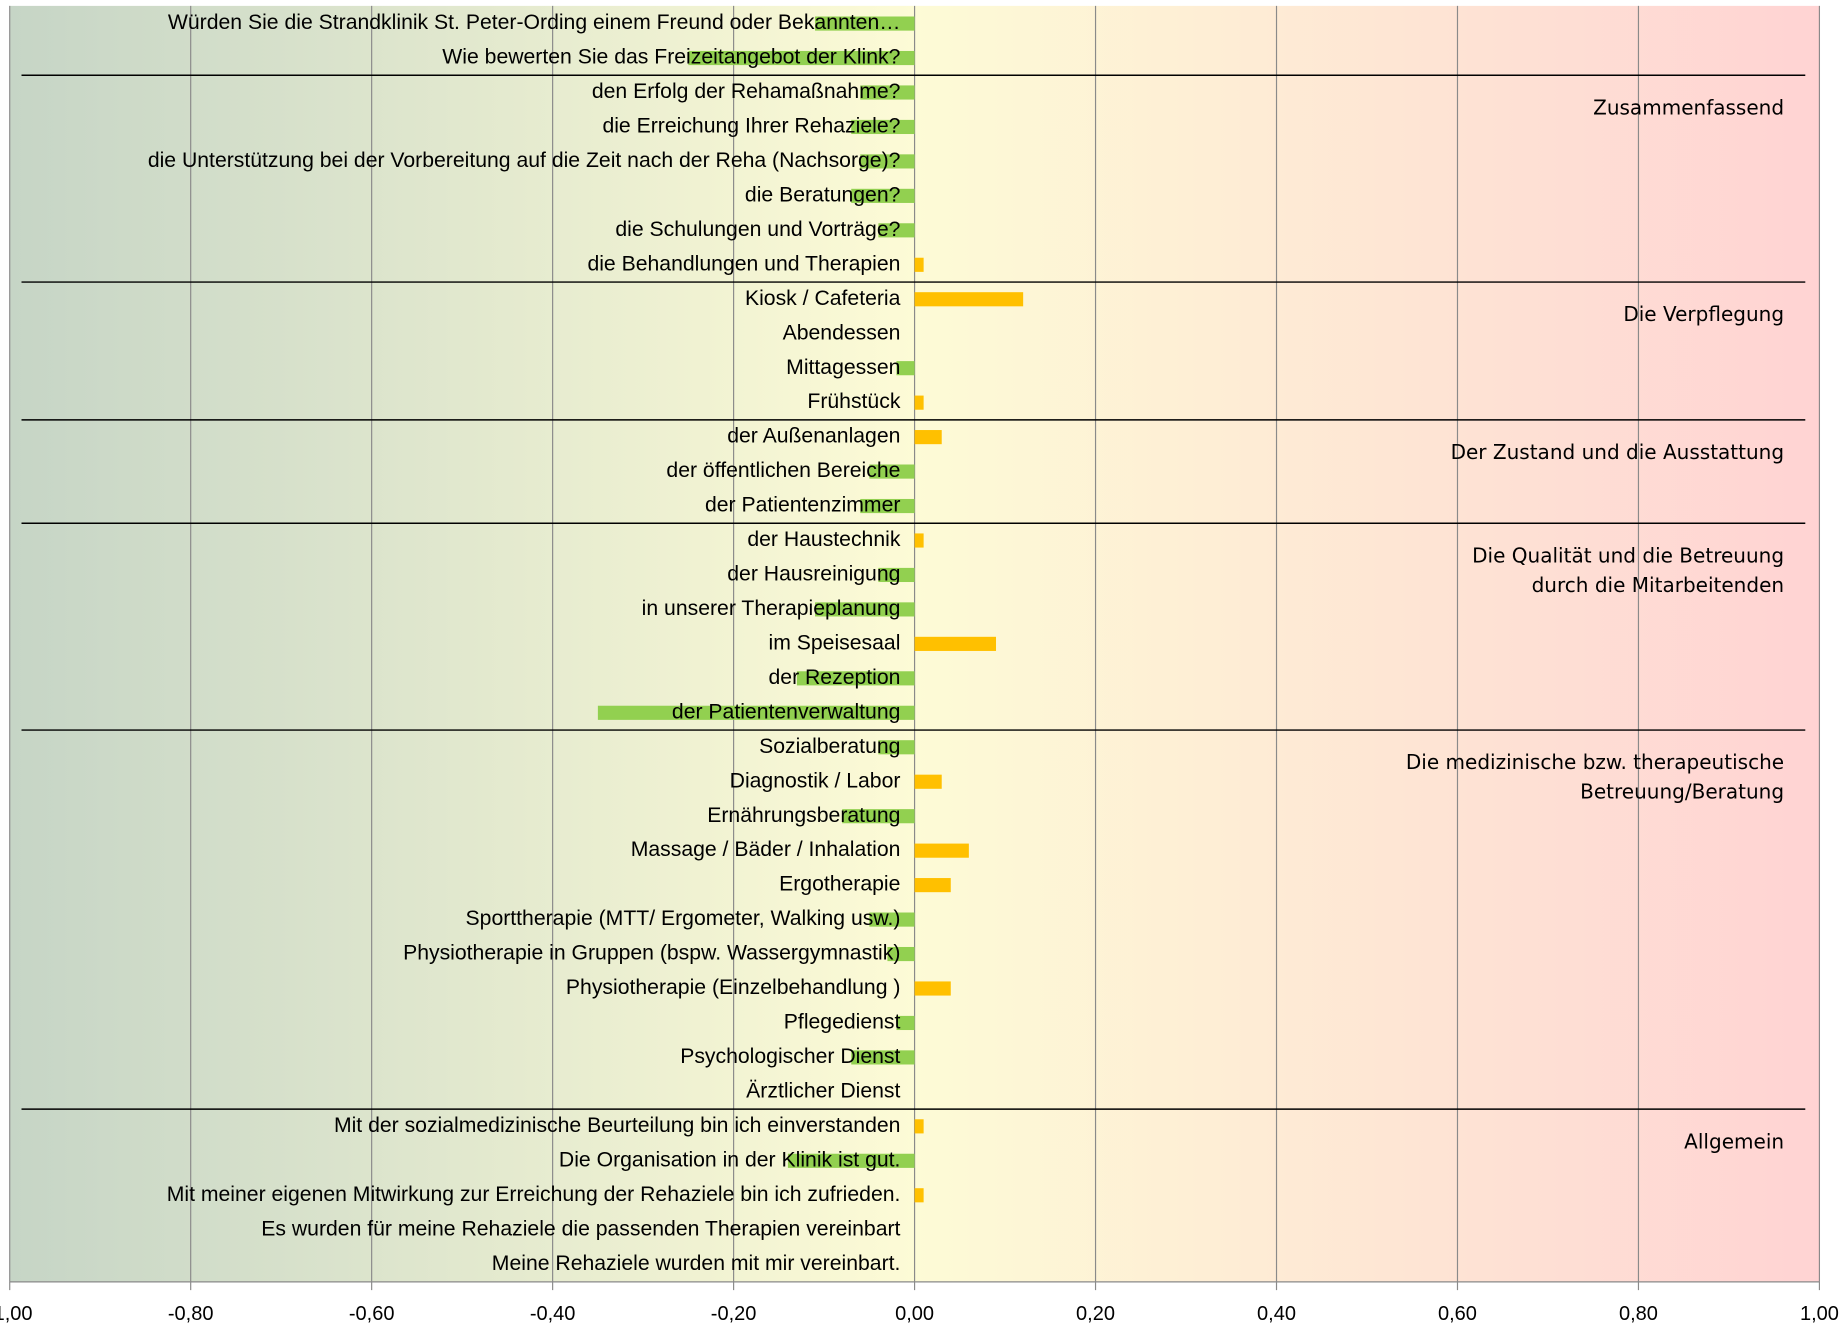 This screenshot has height=1329, width=1848. Describe the element at coordinates (191, 1314) in the screenshot. I see `x-tick-label: -0,80` at that location.